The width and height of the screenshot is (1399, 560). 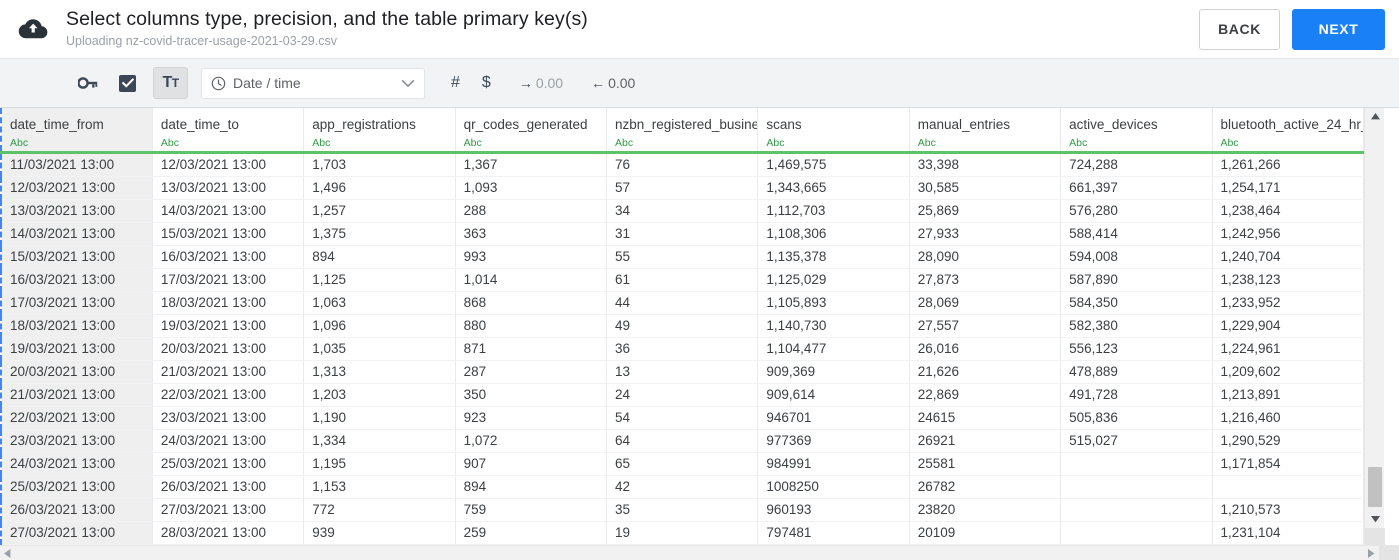 I want to click on table-cell: 16/03/2021 13:00, so click(x=228, y=257).